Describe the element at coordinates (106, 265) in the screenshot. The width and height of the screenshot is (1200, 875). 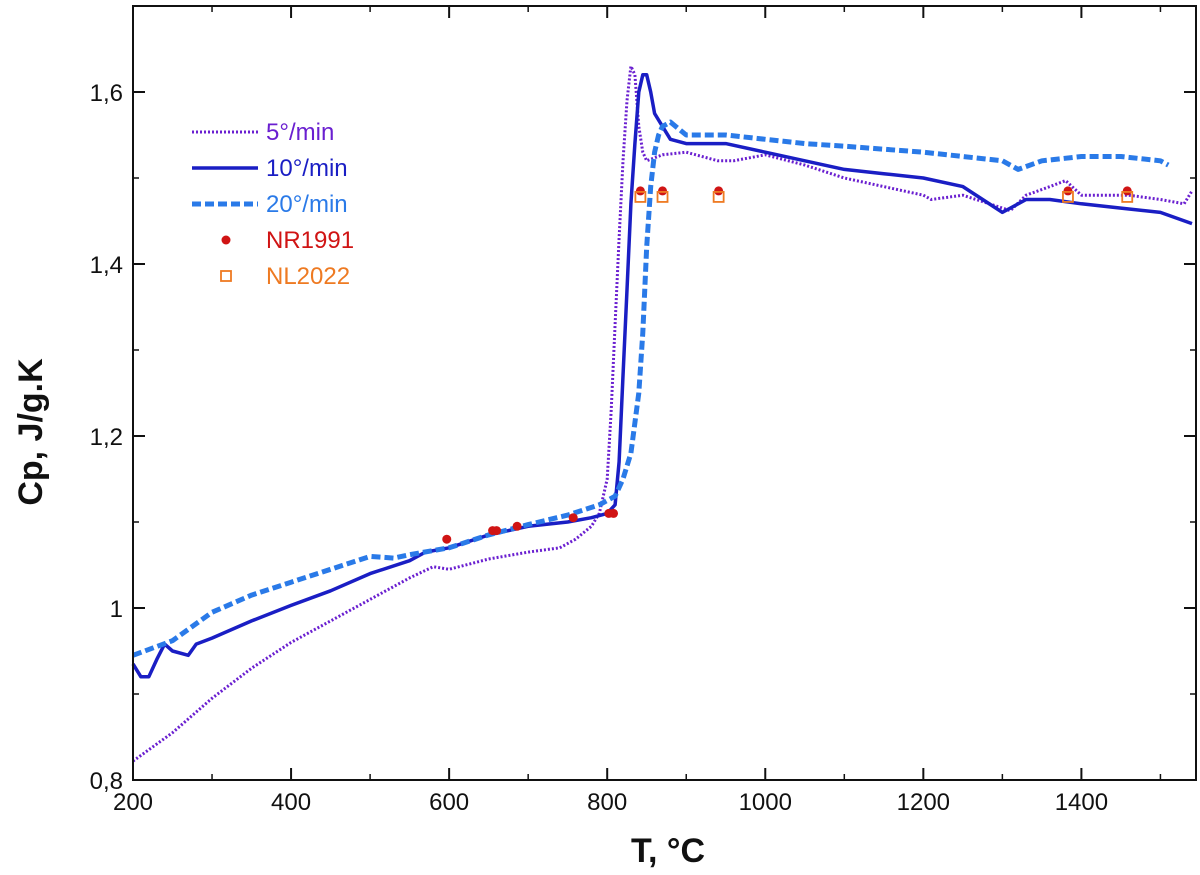
I see `y-tick-label: 1,4` at that location.